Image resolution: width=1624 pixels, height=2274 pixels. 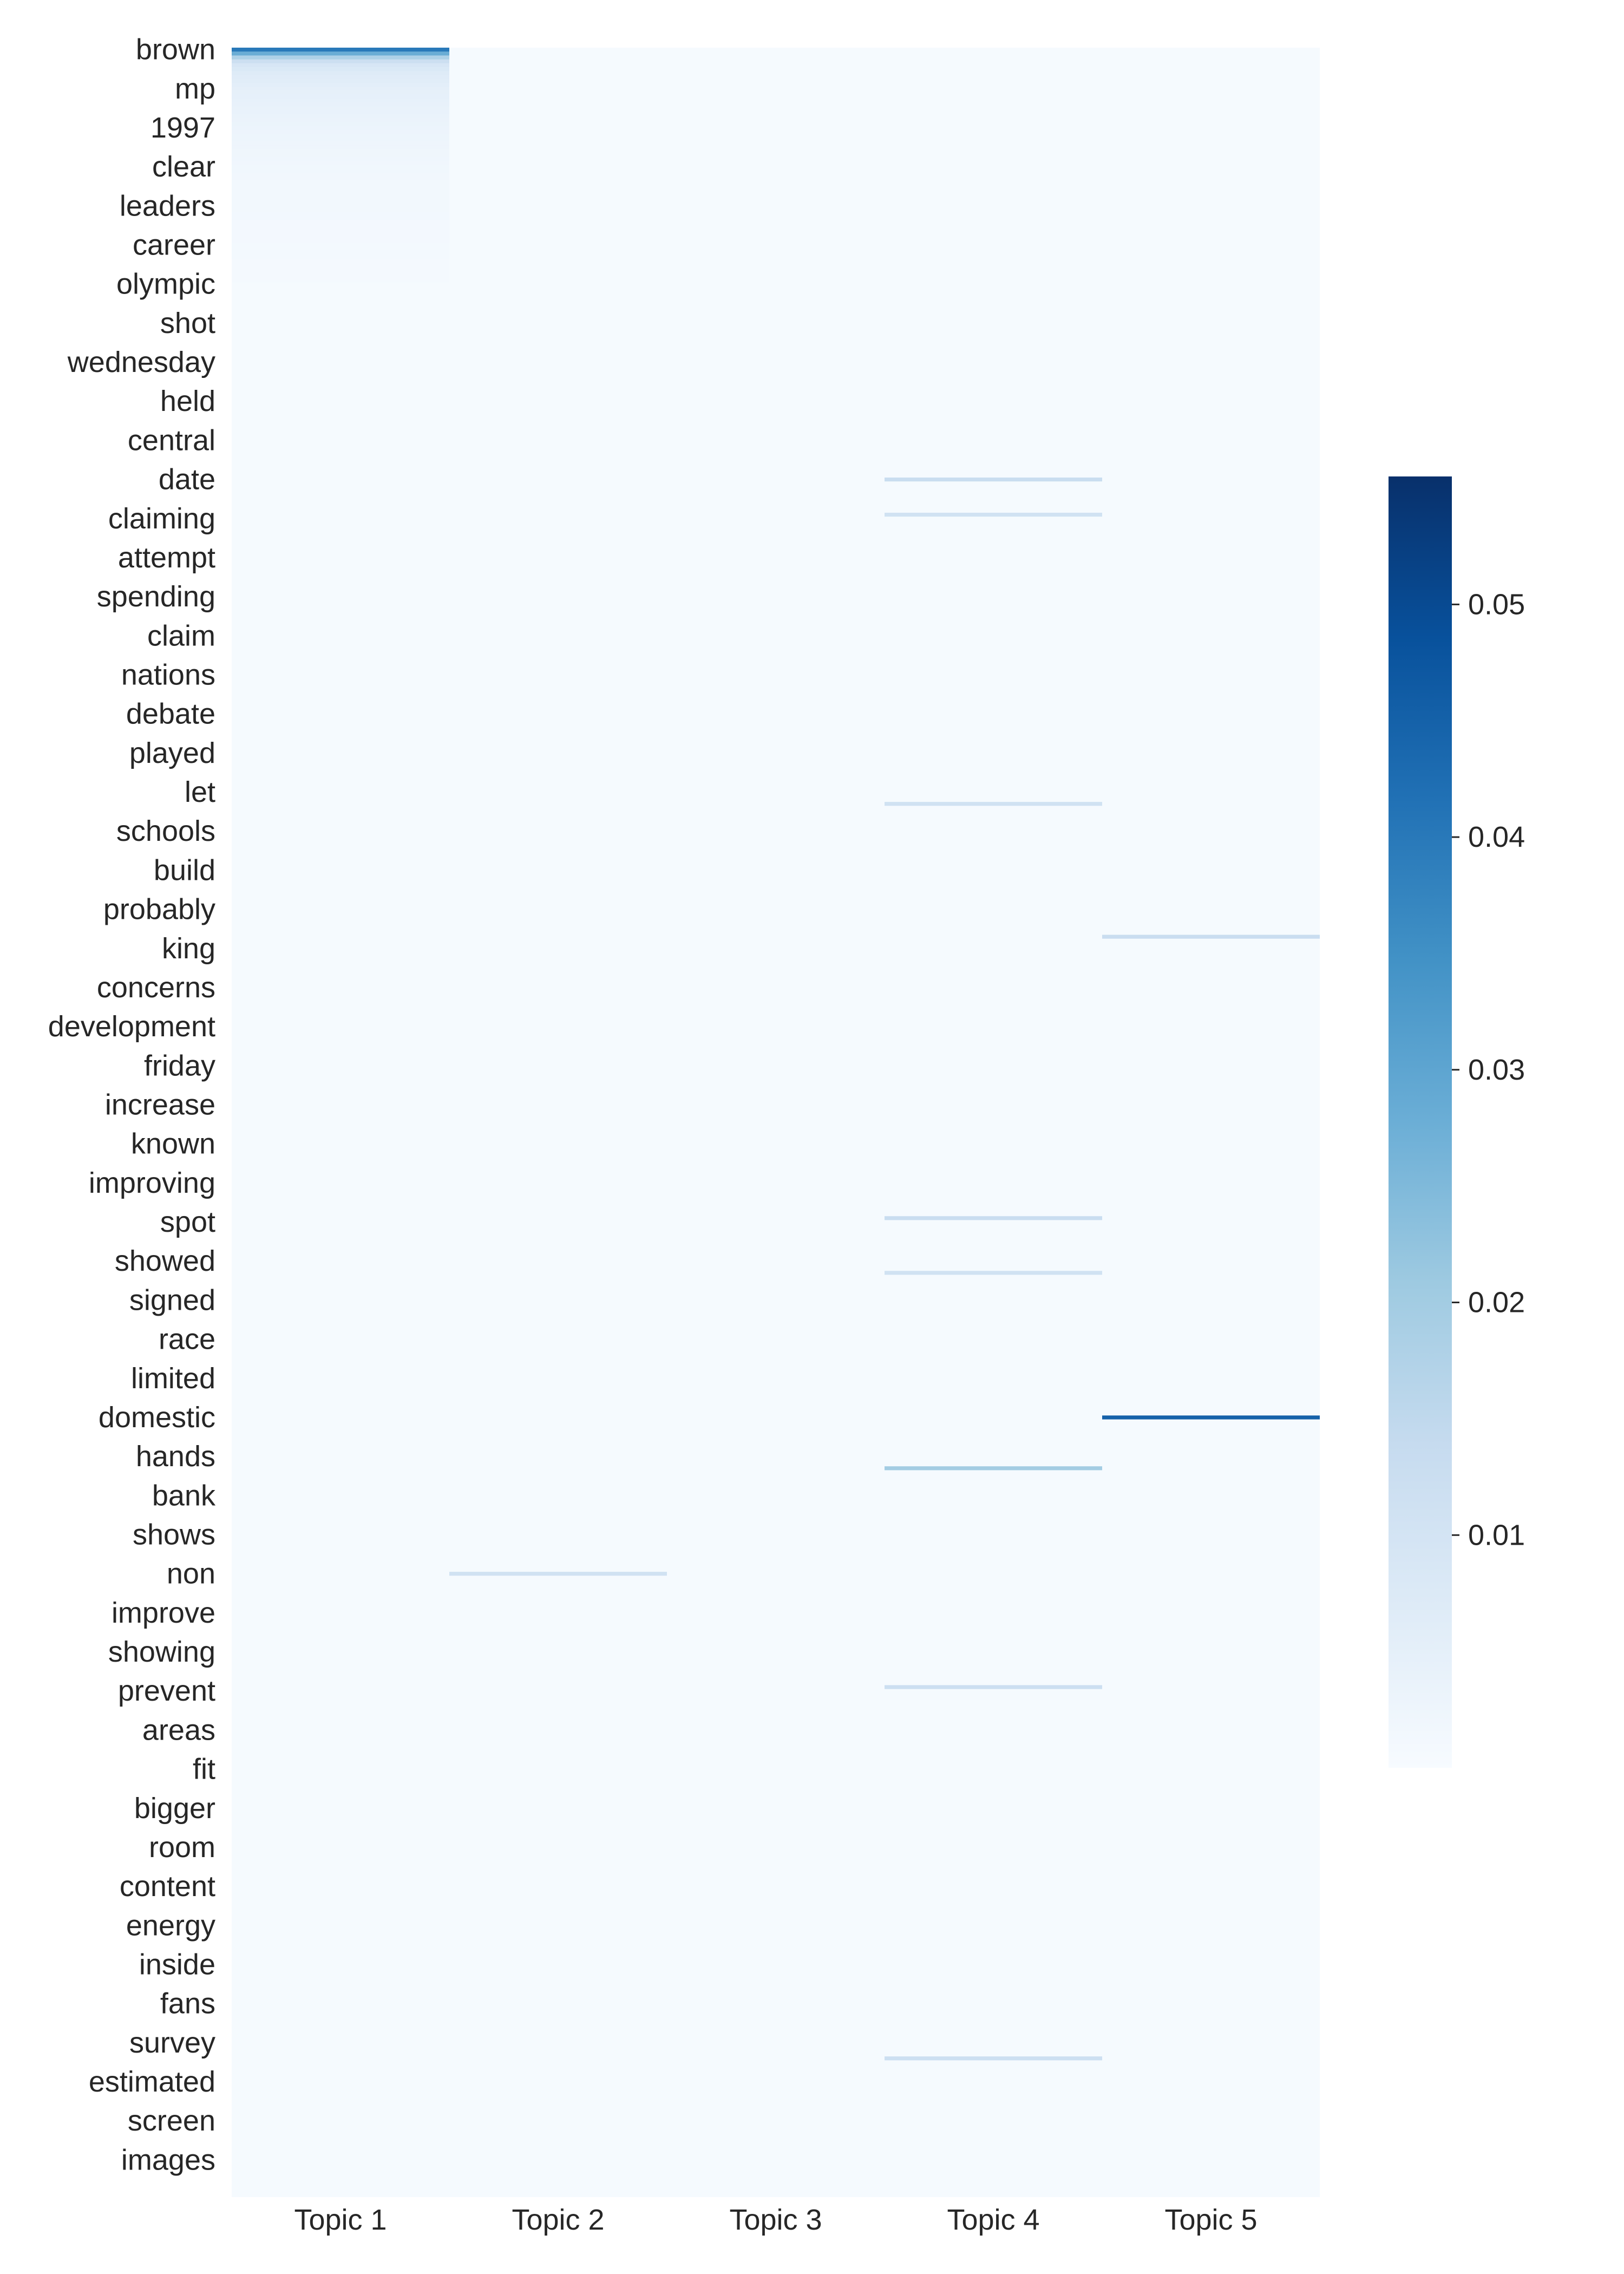 I want to click on row-tick-label: mp, so click(x=195, y=89).